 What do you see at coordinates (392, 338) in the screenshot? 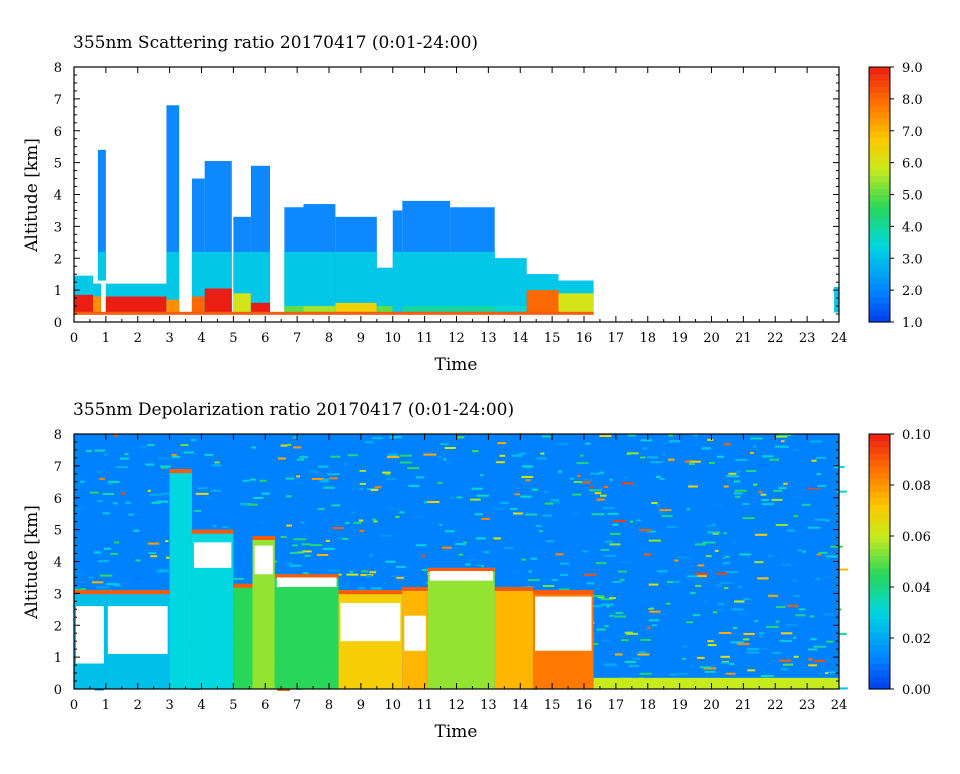
I see `x-tick-label: 10` at bounding box center [392, 338].